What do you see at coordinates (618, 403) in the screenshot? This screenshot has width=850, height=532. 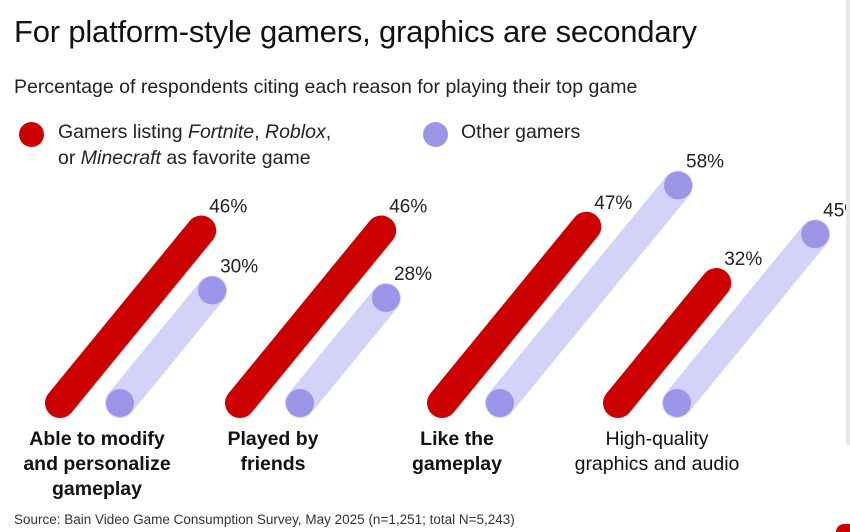 I see `bar-platform-gamers-4-start-dot` at bounding box center [618, 403].